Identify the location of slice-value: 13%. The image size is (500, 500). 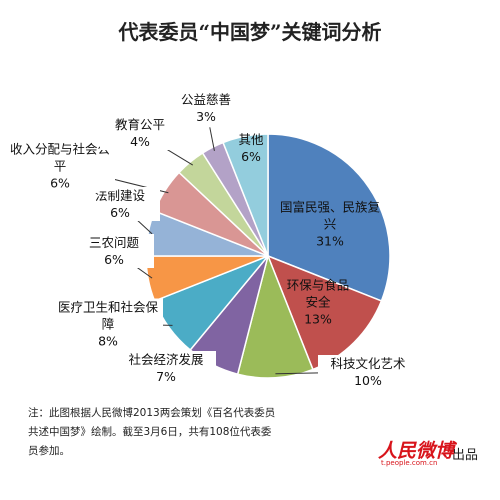
(318, 319).